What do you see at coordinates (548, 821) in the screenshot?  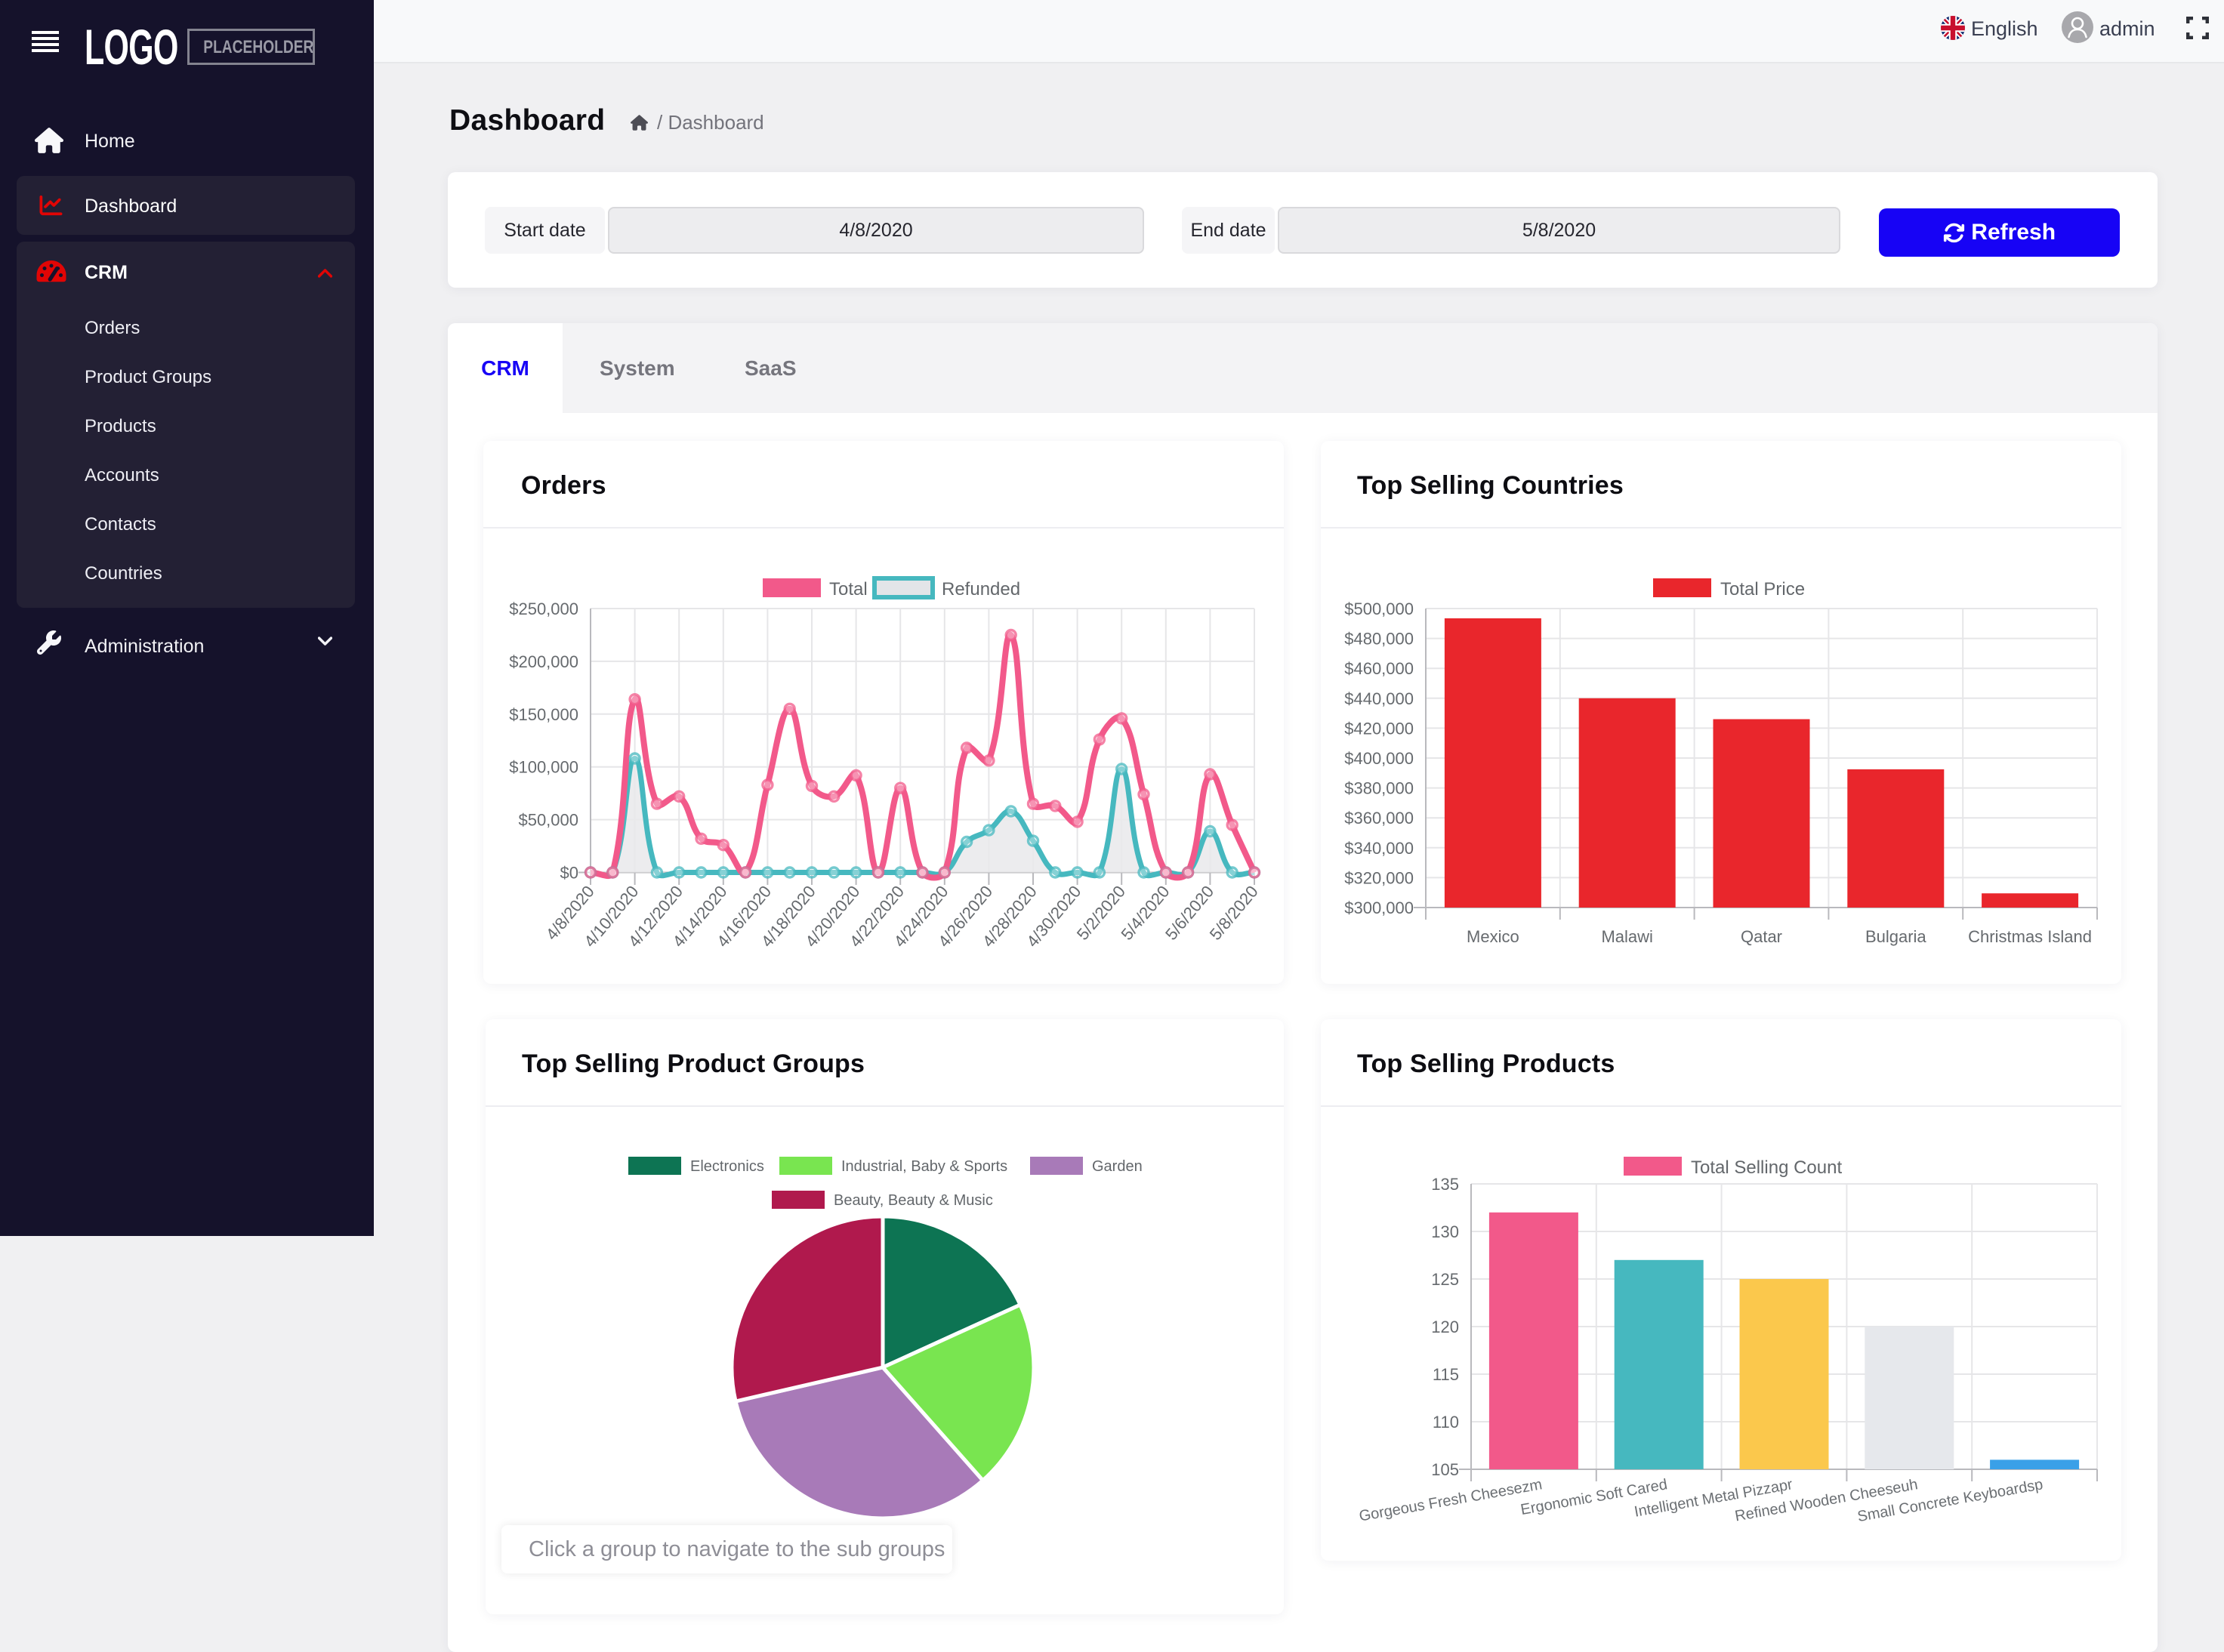 I see `svg-text: $50,000` at bounding box center [548, 821].